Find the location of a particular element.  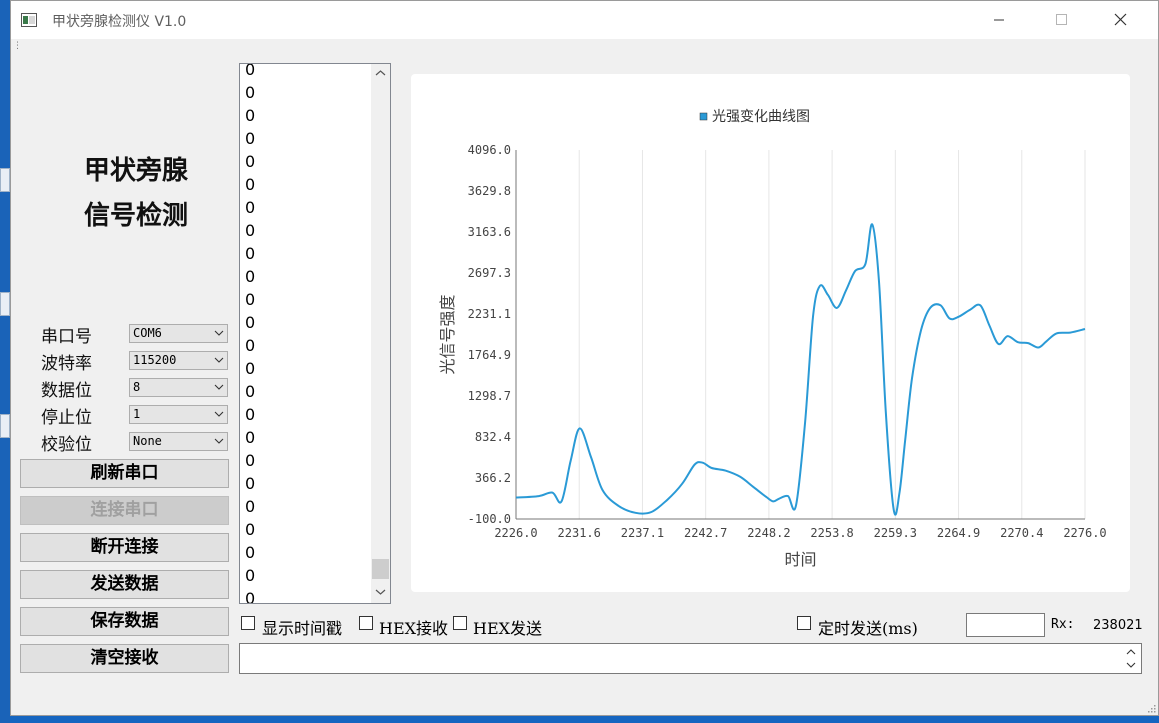

rx-count: 238021 is located at coordinates (1118, 625).